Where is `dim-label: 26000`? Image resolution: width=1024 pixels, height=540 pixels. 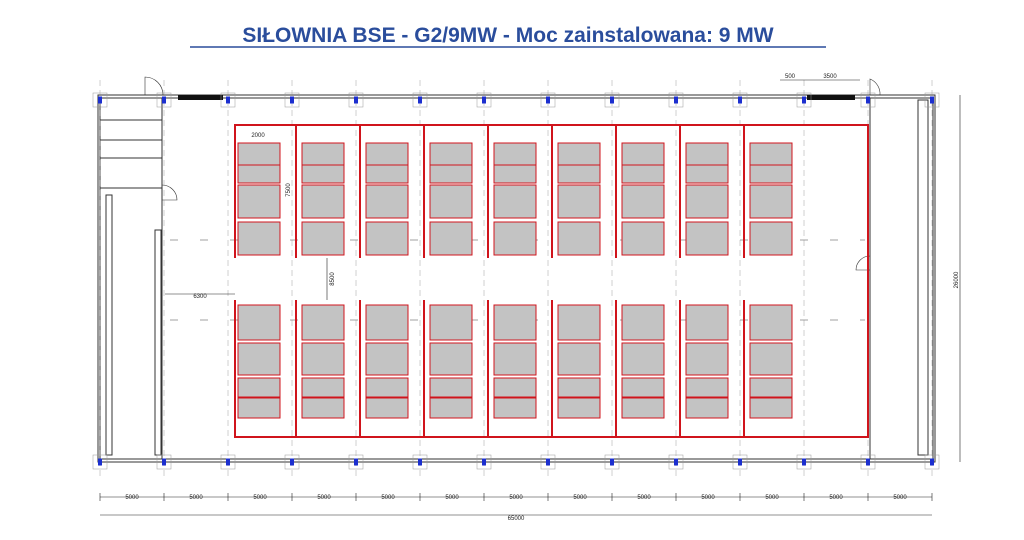
dim-label: 26000 is located at coordinates (957, 279).